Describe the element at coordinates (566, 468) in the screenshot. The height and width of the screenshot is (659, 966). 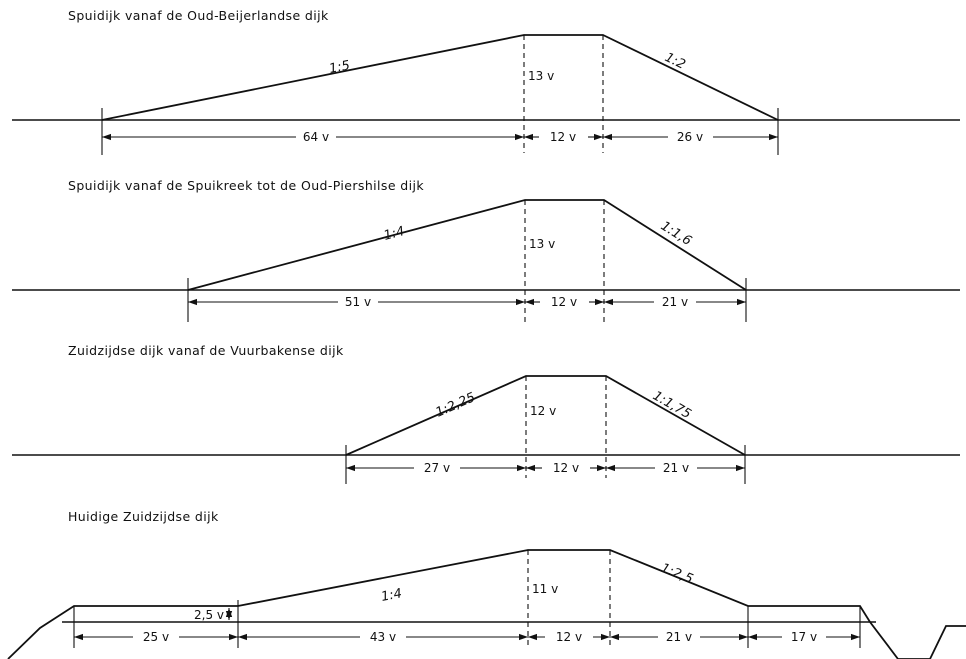
I see `profile-3-crest-width-label: 12 v` at that location.